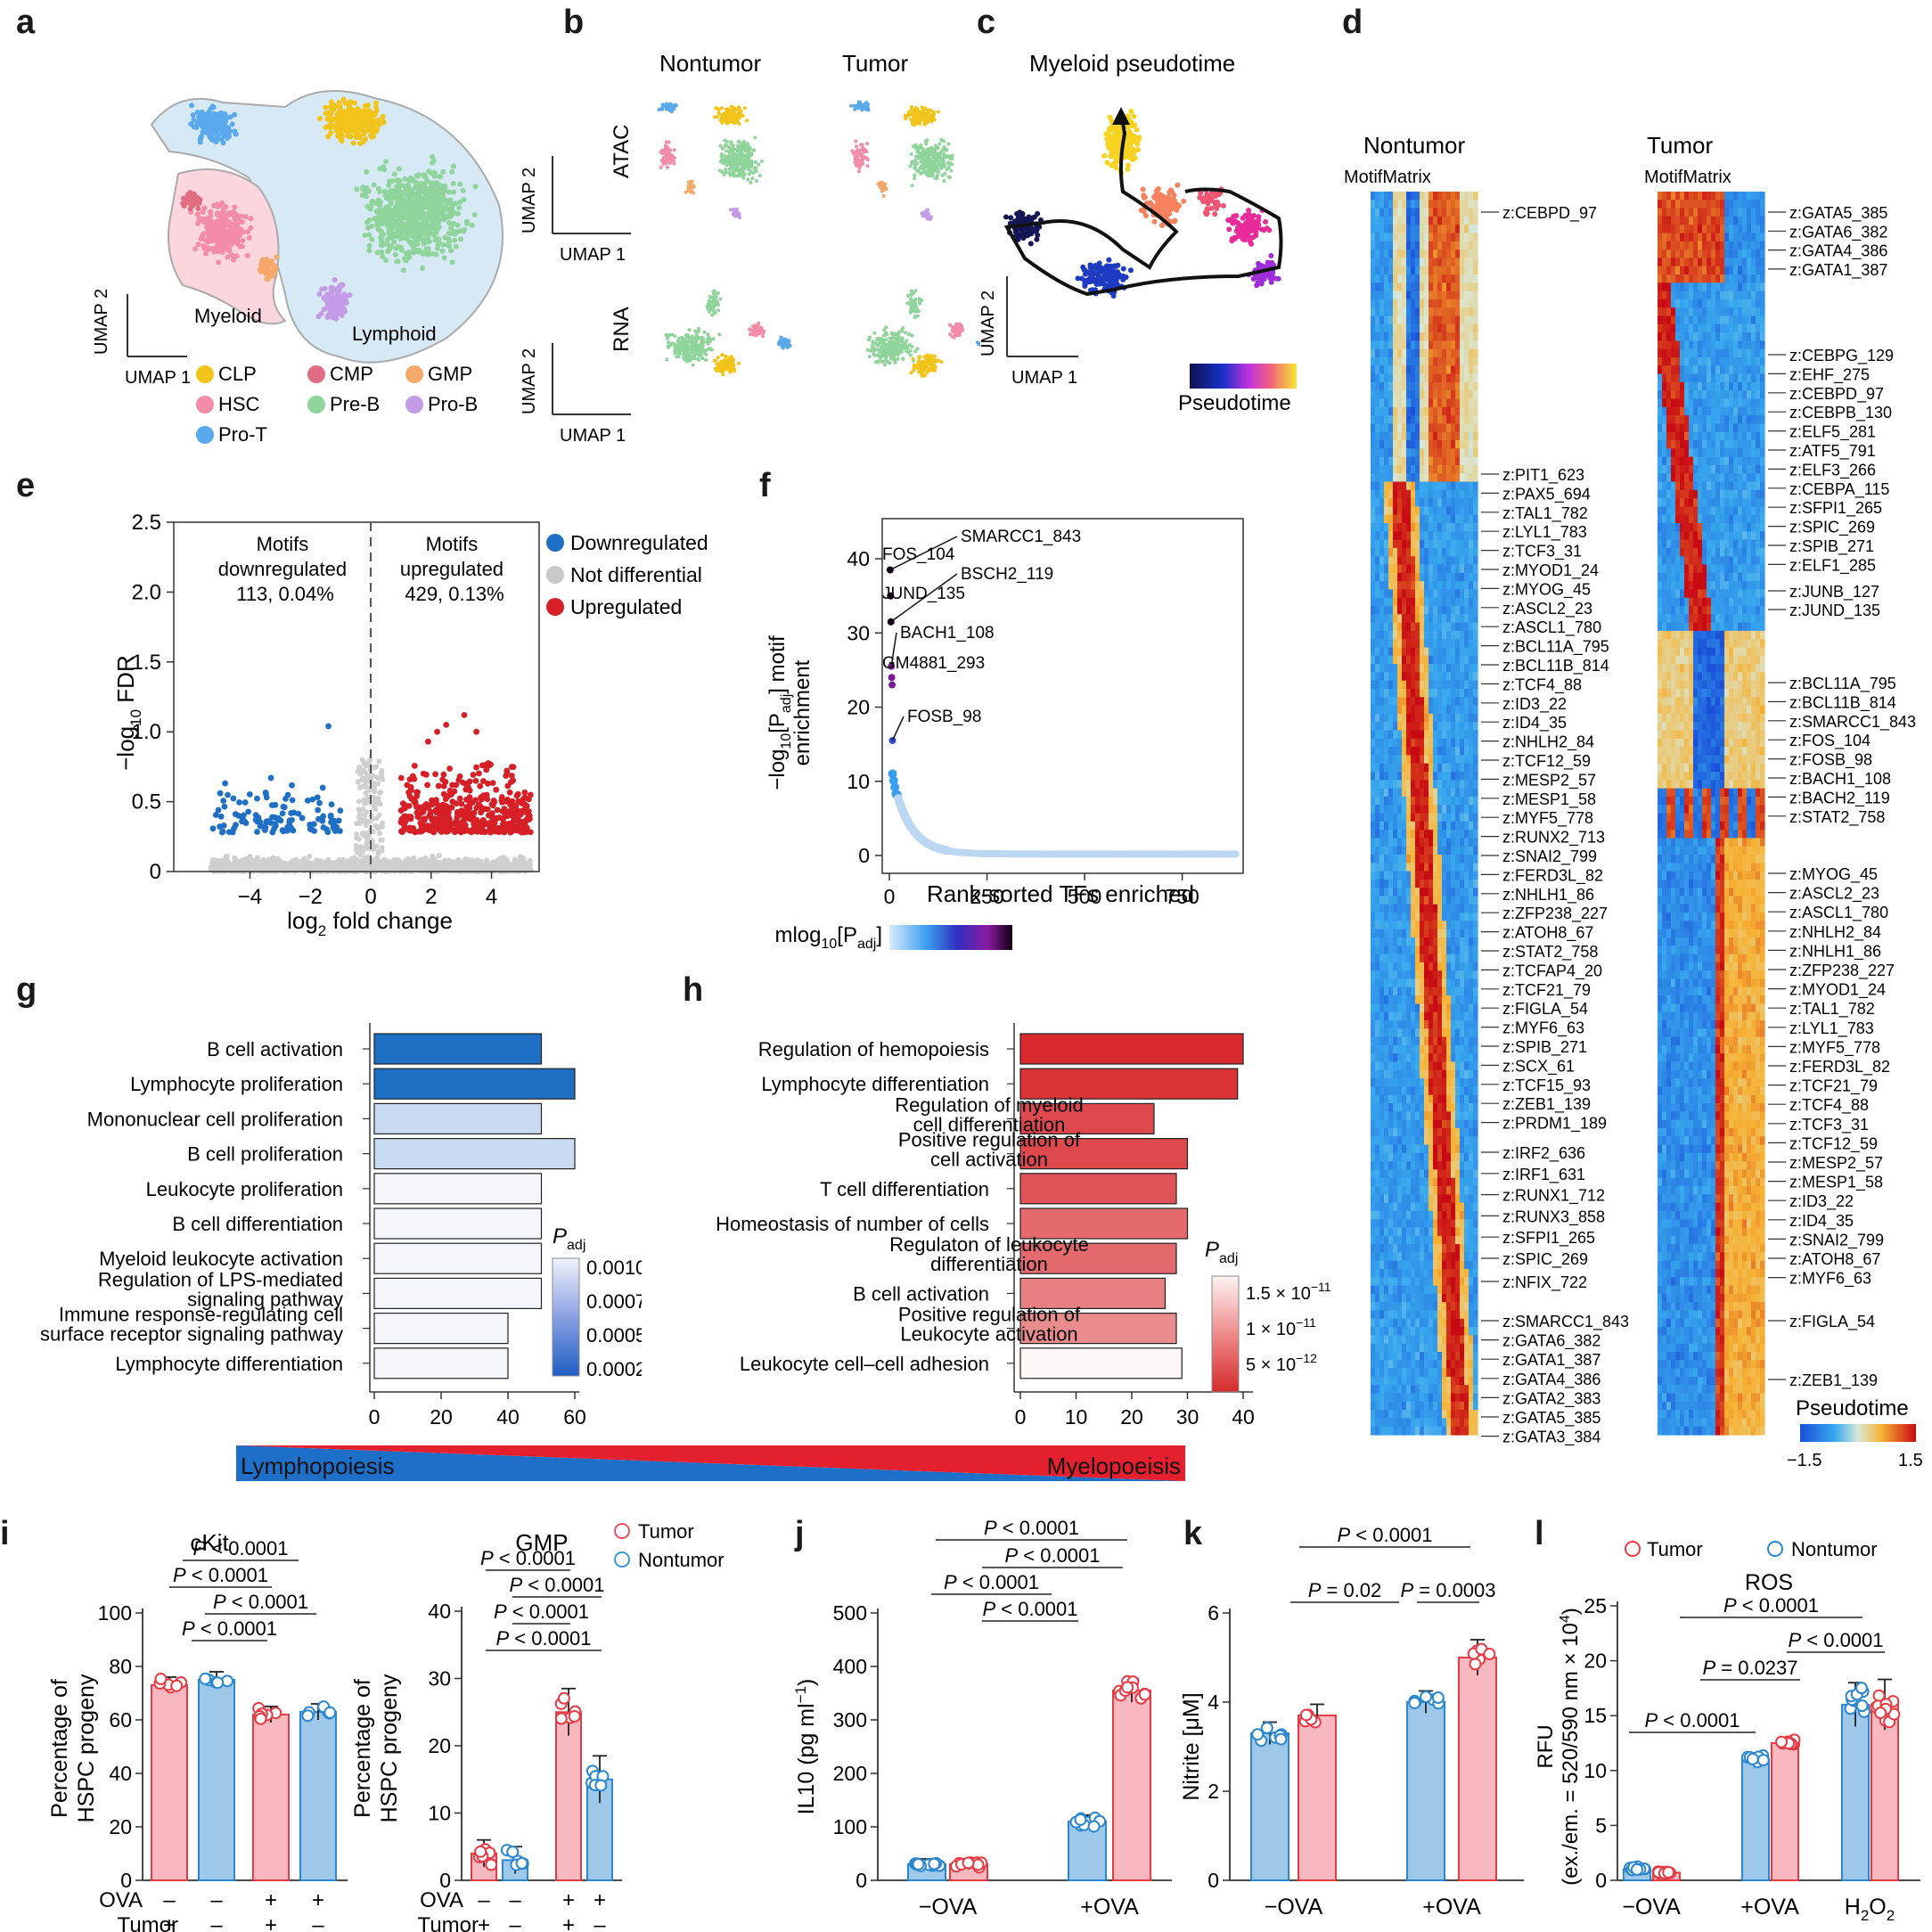 Image resolution: width=1932 pixels, height=1932 pixels. What do you see at coordinates (329, 209) in the screenshot?
I see `umap-a-points` at bounding box center [329, 209].